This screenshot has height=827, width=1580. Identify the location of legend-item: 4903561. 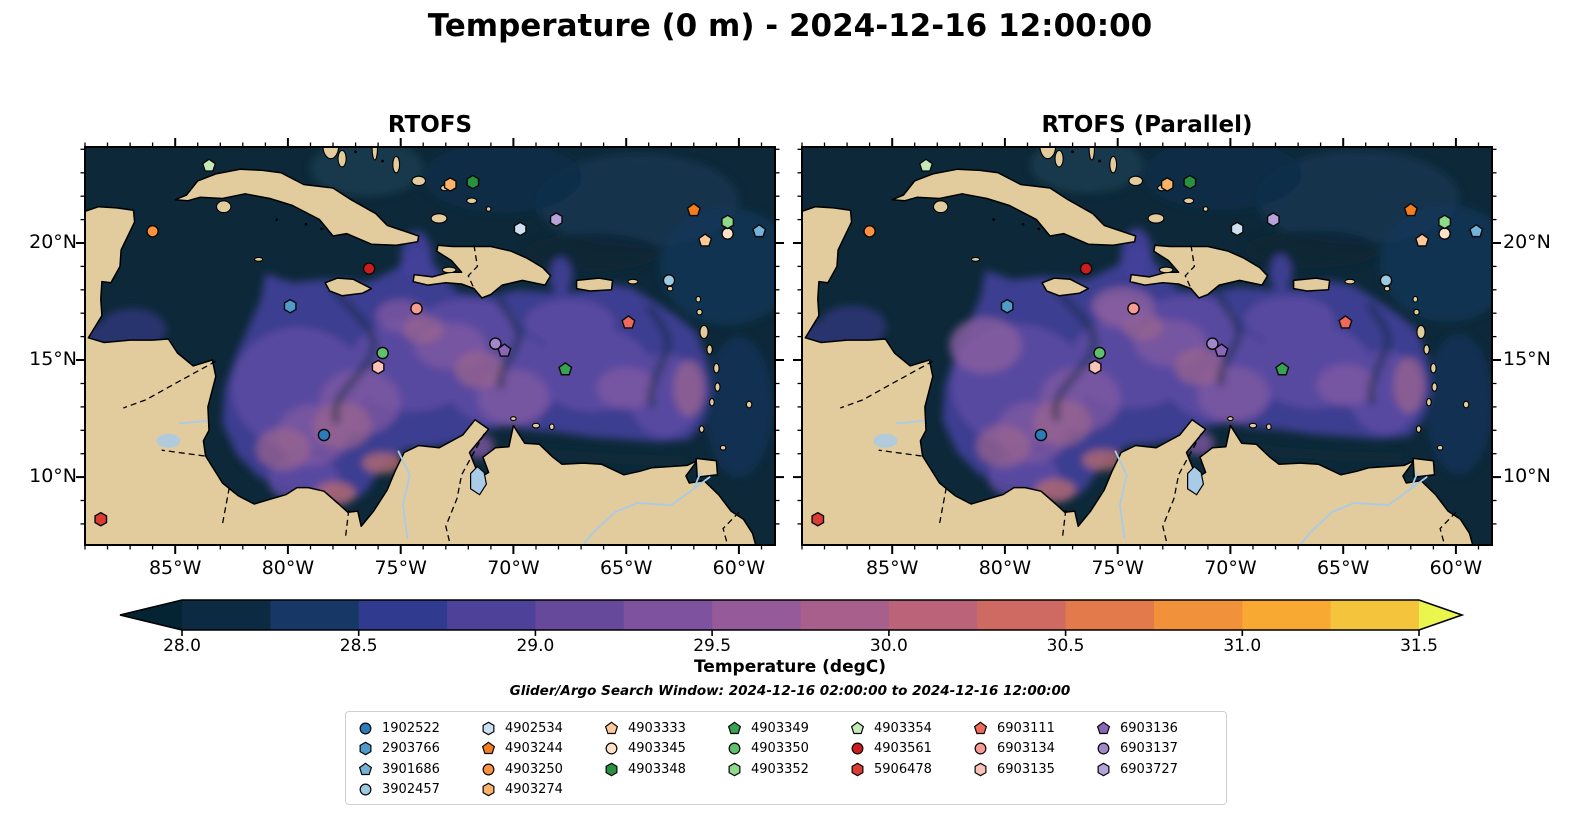
(911, 749).